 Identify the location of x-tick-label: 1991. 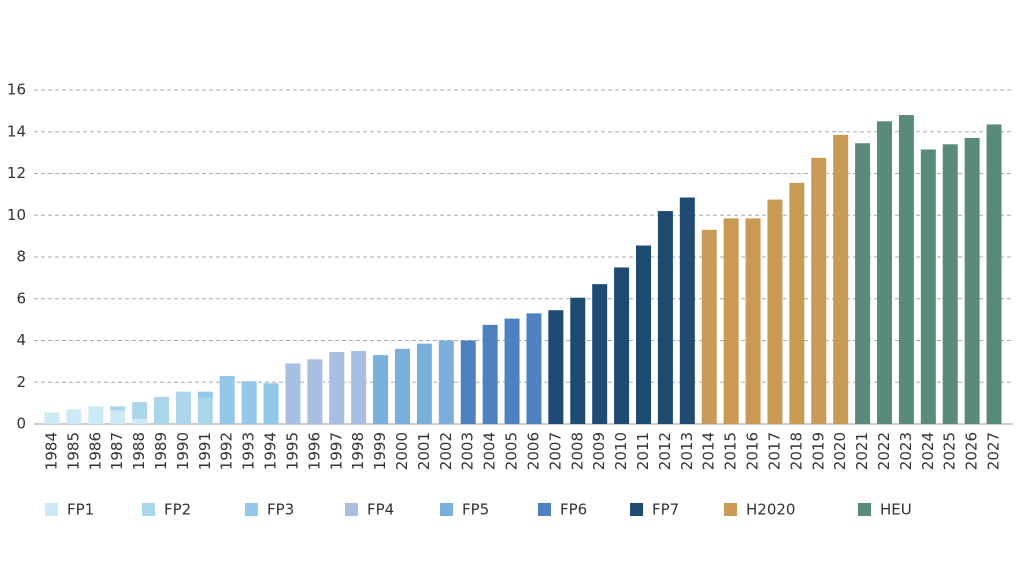
(205, 451).